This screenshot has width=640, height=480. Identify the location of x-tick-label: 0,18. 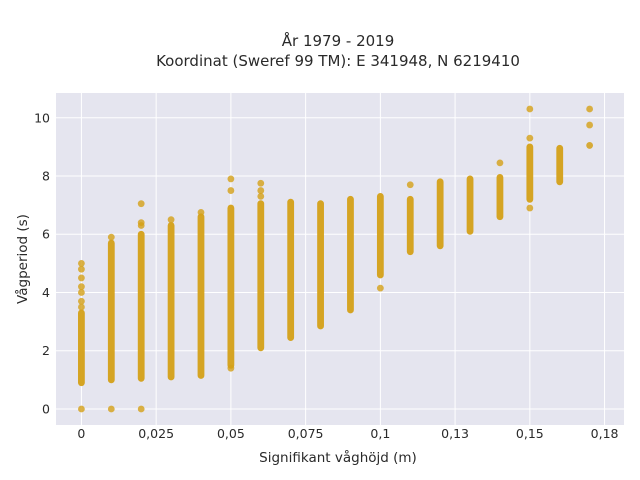
(605, 433).